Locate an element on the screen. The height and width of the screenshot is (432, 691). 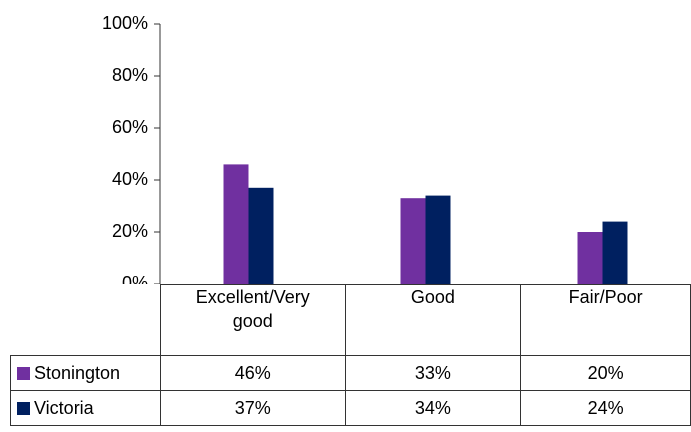
category-cell: Excellent/Very good is located at coordinates (252, 320).